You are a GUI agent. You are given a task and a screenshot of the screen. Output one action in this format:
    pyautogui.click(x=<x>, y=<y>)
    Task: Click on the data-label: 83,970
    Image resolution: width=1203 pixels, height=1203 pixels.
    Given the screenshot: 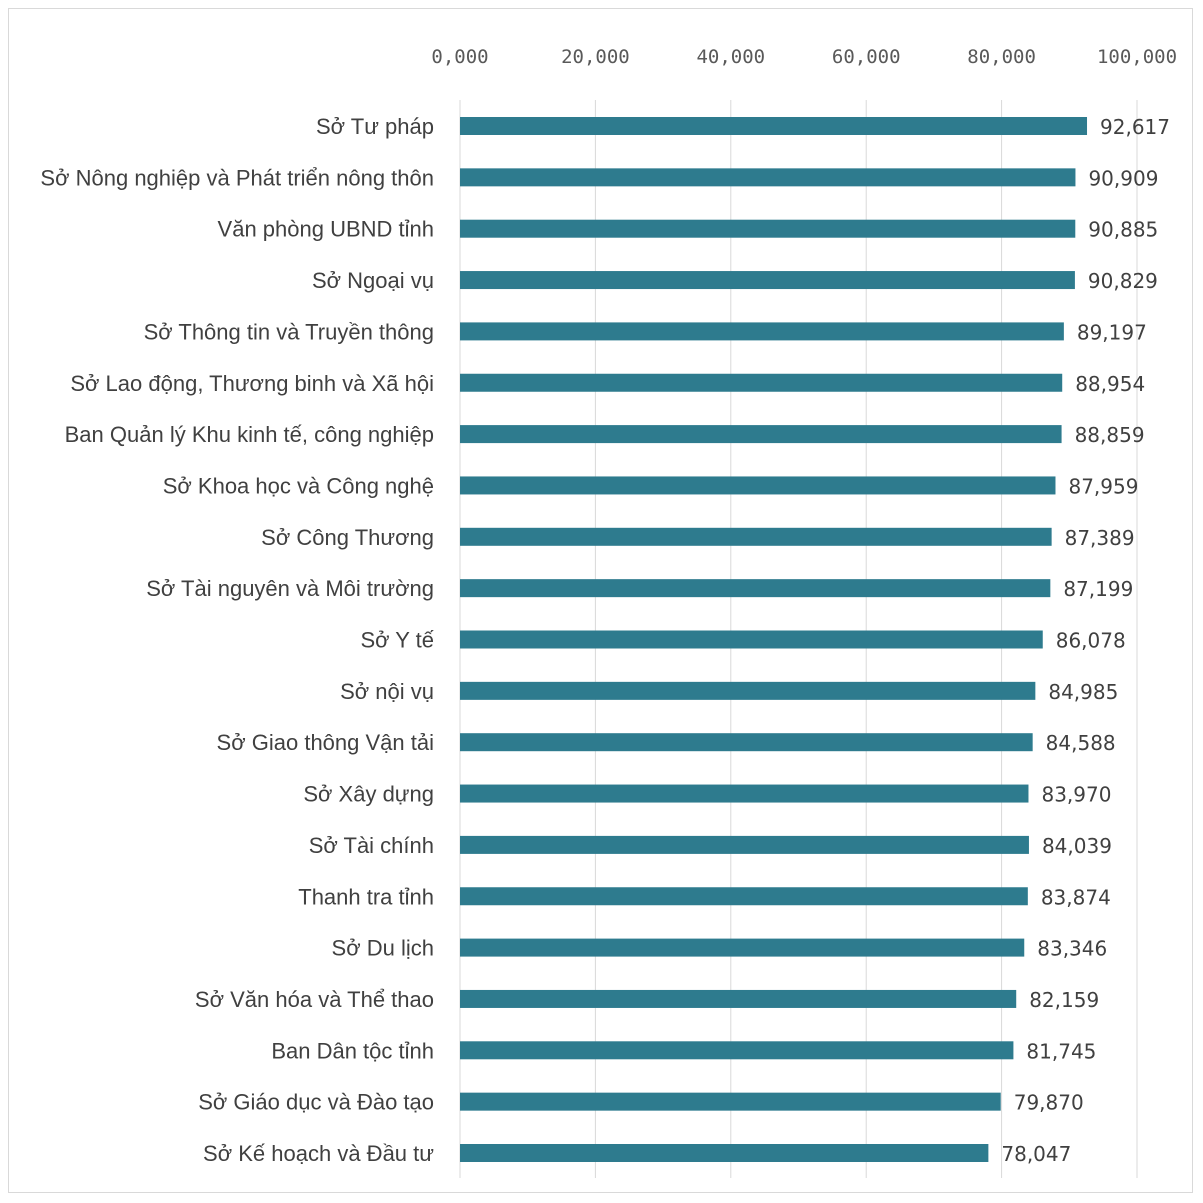 What is the action you would take?
    pyautogui.click(x=1076, y=795)
    